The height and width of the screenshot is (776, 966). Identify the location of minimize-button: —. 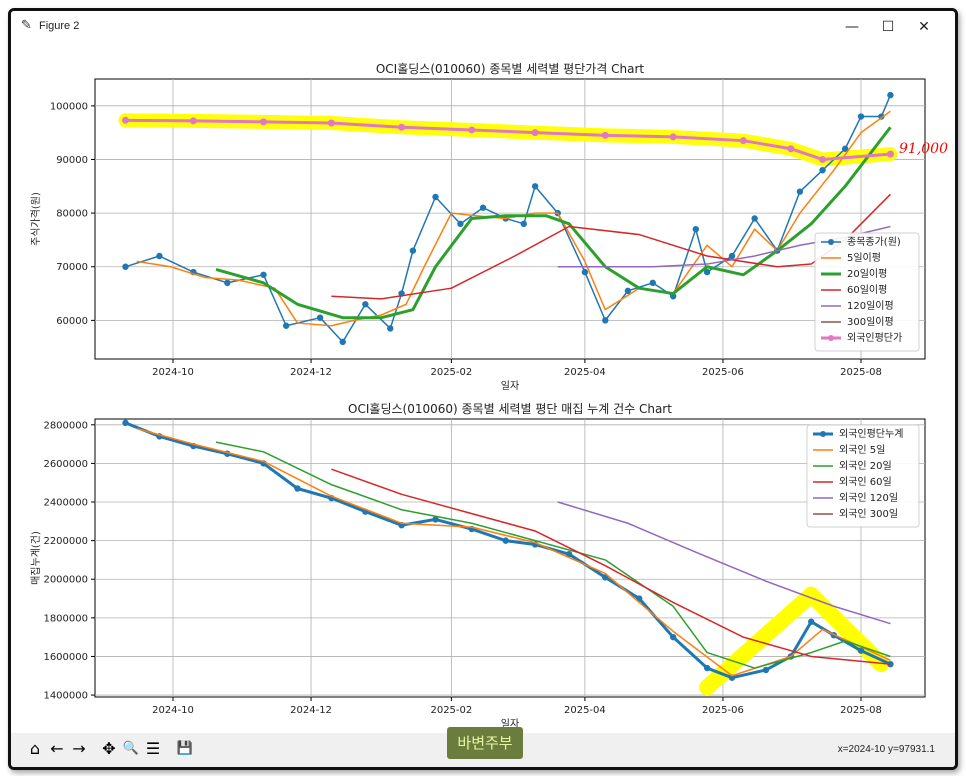
(852, 27).